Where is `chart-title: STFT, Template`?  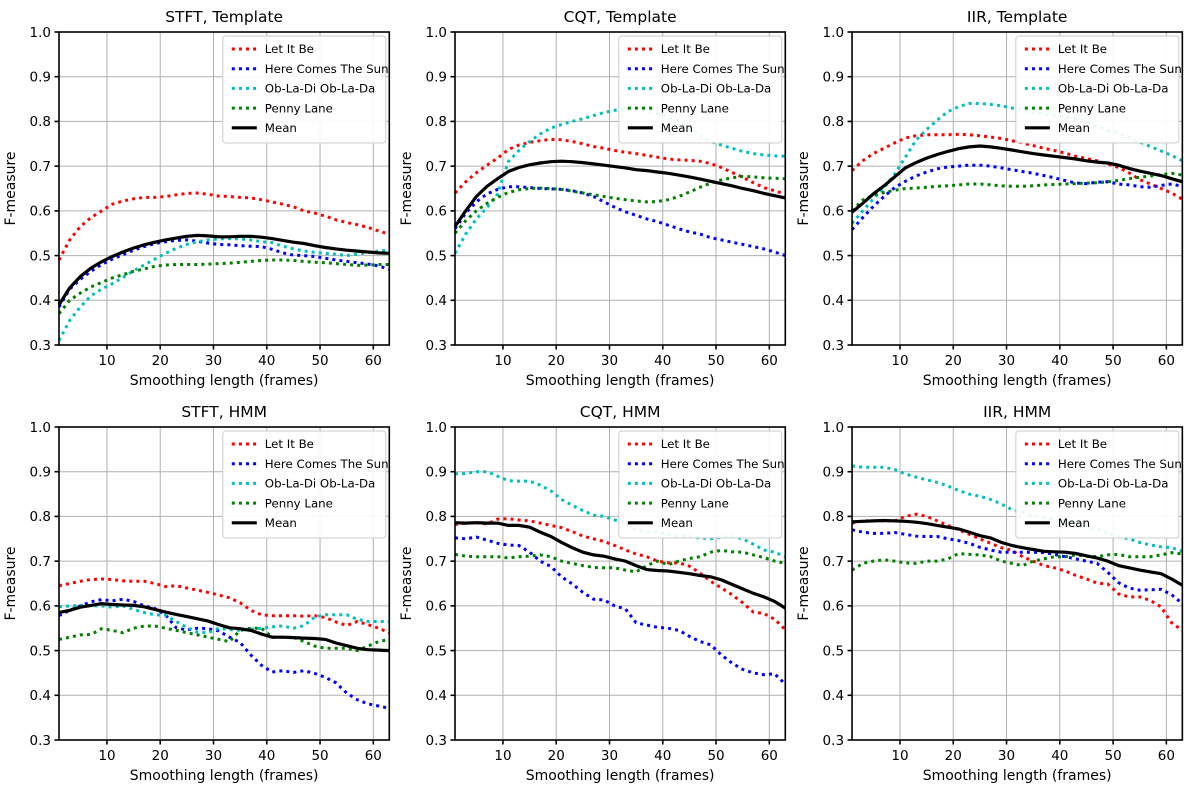 chart-title: STFT, Template is located at coordinates (224, 17).